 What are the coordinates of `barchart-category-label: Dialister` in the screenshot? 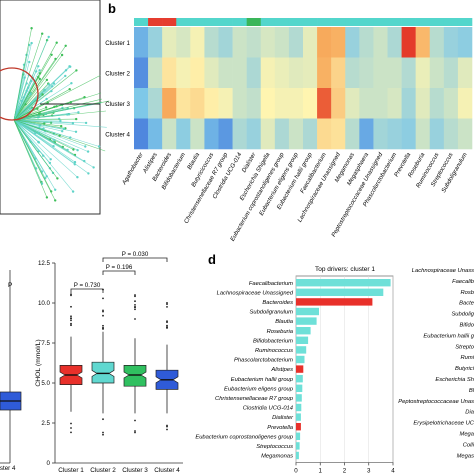 It's located at (283, 418).